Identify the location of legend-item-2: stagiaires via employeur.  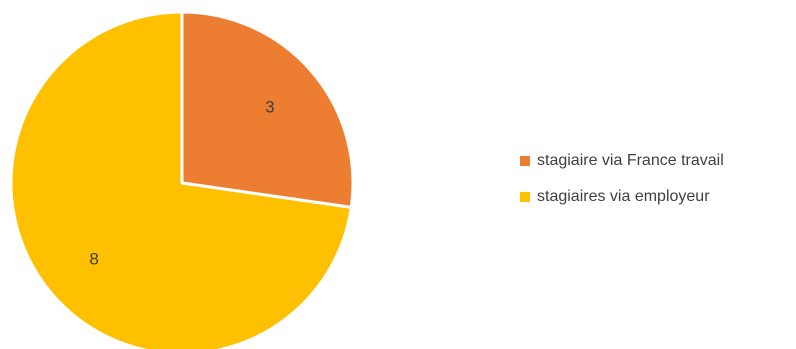
(622, 196).